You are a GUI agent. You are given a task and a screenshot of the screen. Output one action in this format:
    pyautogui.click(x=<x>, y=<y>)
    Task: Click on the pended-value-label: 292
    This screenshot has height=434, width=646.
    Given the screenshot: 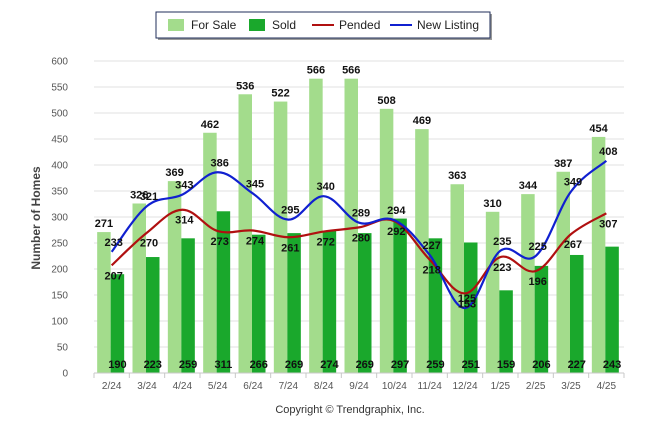 What is the action you would take?
    pyautogui.click(x=396, y=232)
    